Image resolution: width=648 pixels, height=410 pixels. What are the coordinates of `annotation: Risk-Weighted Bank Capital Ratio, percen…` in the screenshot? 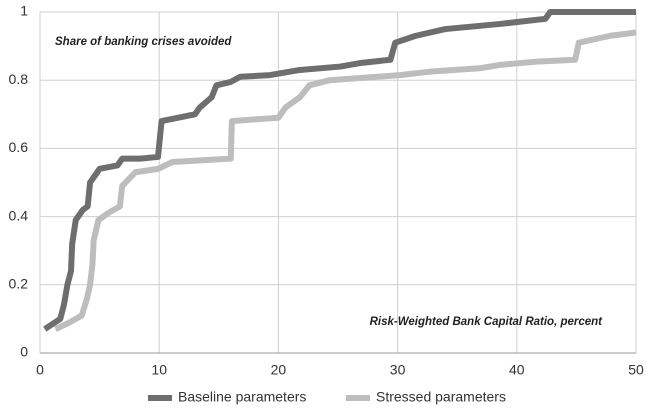 It's located at (487, 322).